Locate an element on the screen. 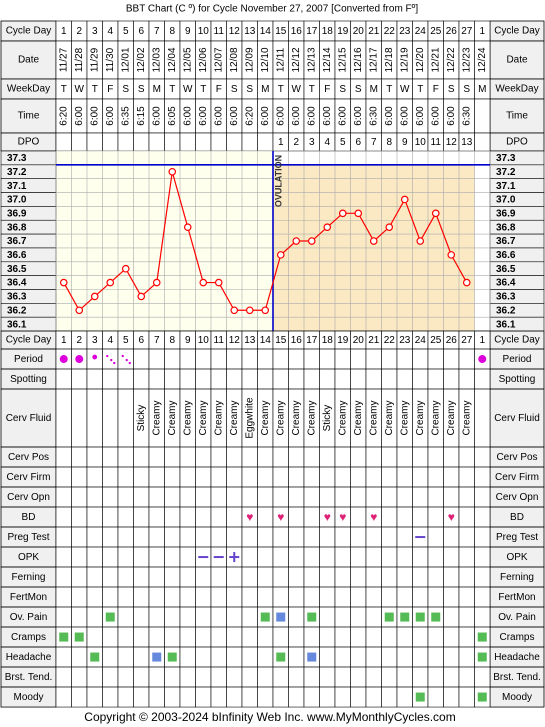  date-value: 12/11 is located at coordinates (280, 59).